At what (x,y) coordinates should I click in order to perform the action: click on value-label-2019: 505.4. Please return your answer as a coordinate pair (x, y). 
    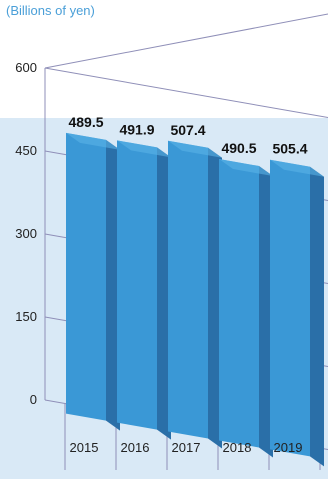
    Looking at the image, I should click on (289, 149).